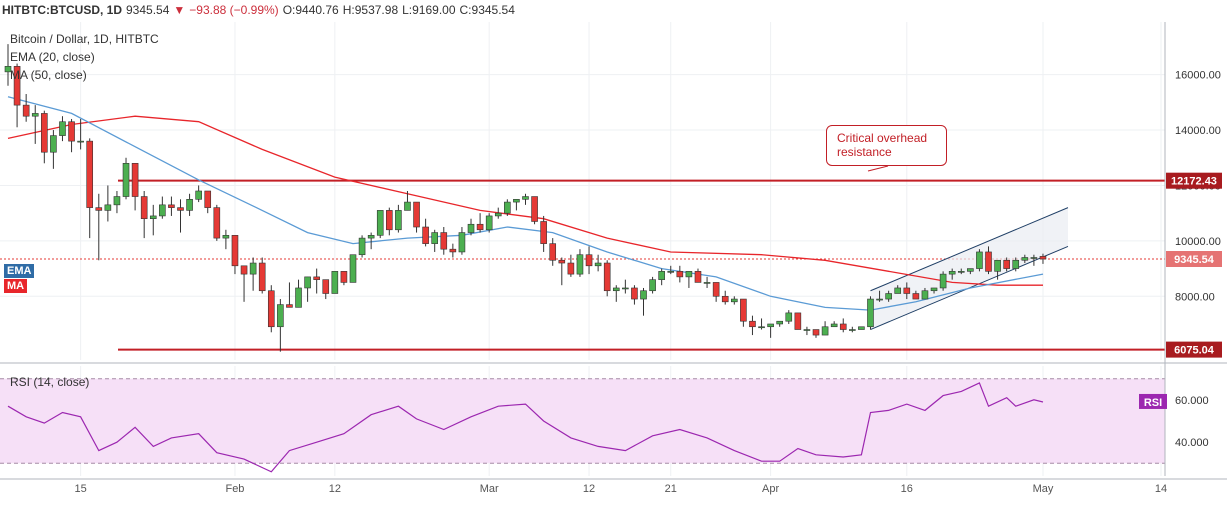  What do you see at coordinates (62, 10) in the screenshot?
I see `symbol-name: HITBTC:BTCUSD, 1D` at bounding box center [62, 10].